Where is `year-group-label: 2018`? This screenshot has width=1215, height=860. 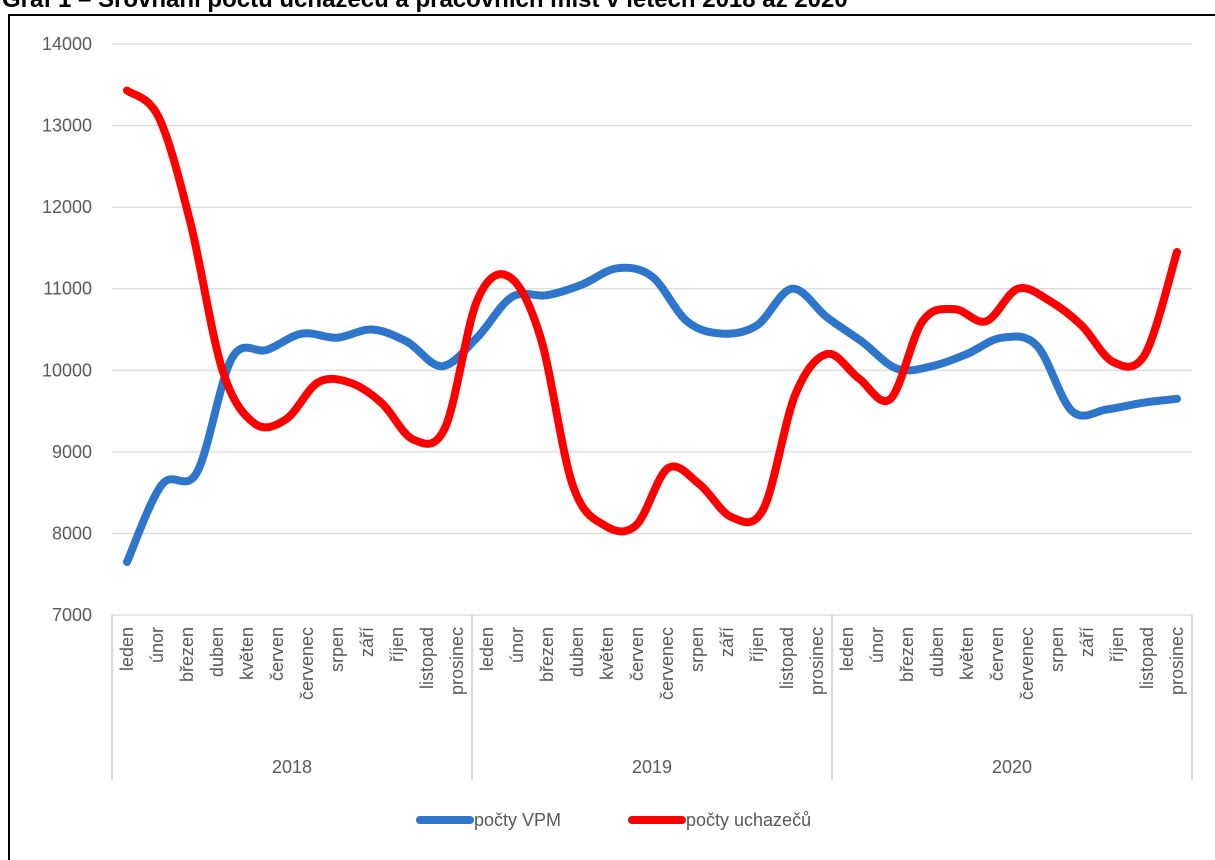 year-group-label: 2018 is located at coordinates (292, 767).